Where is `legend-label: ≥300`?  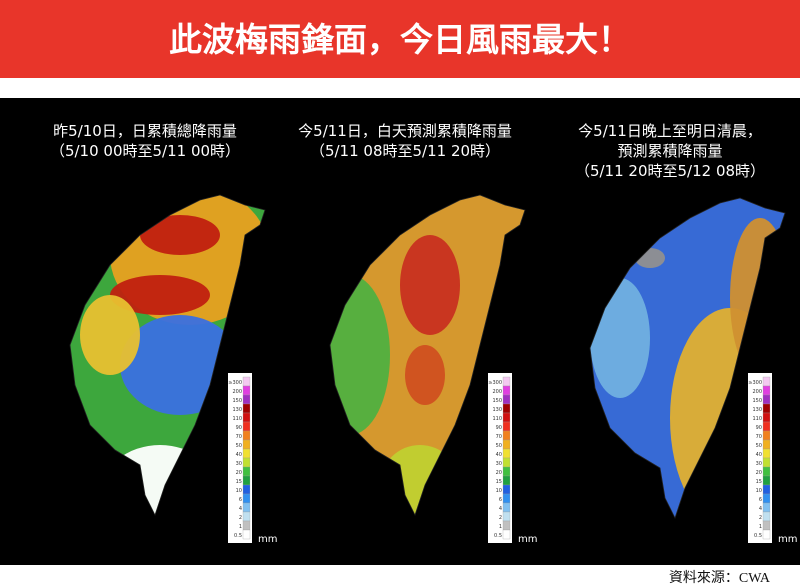 legend-label: ≥300 is located at coordinates (755, 383).